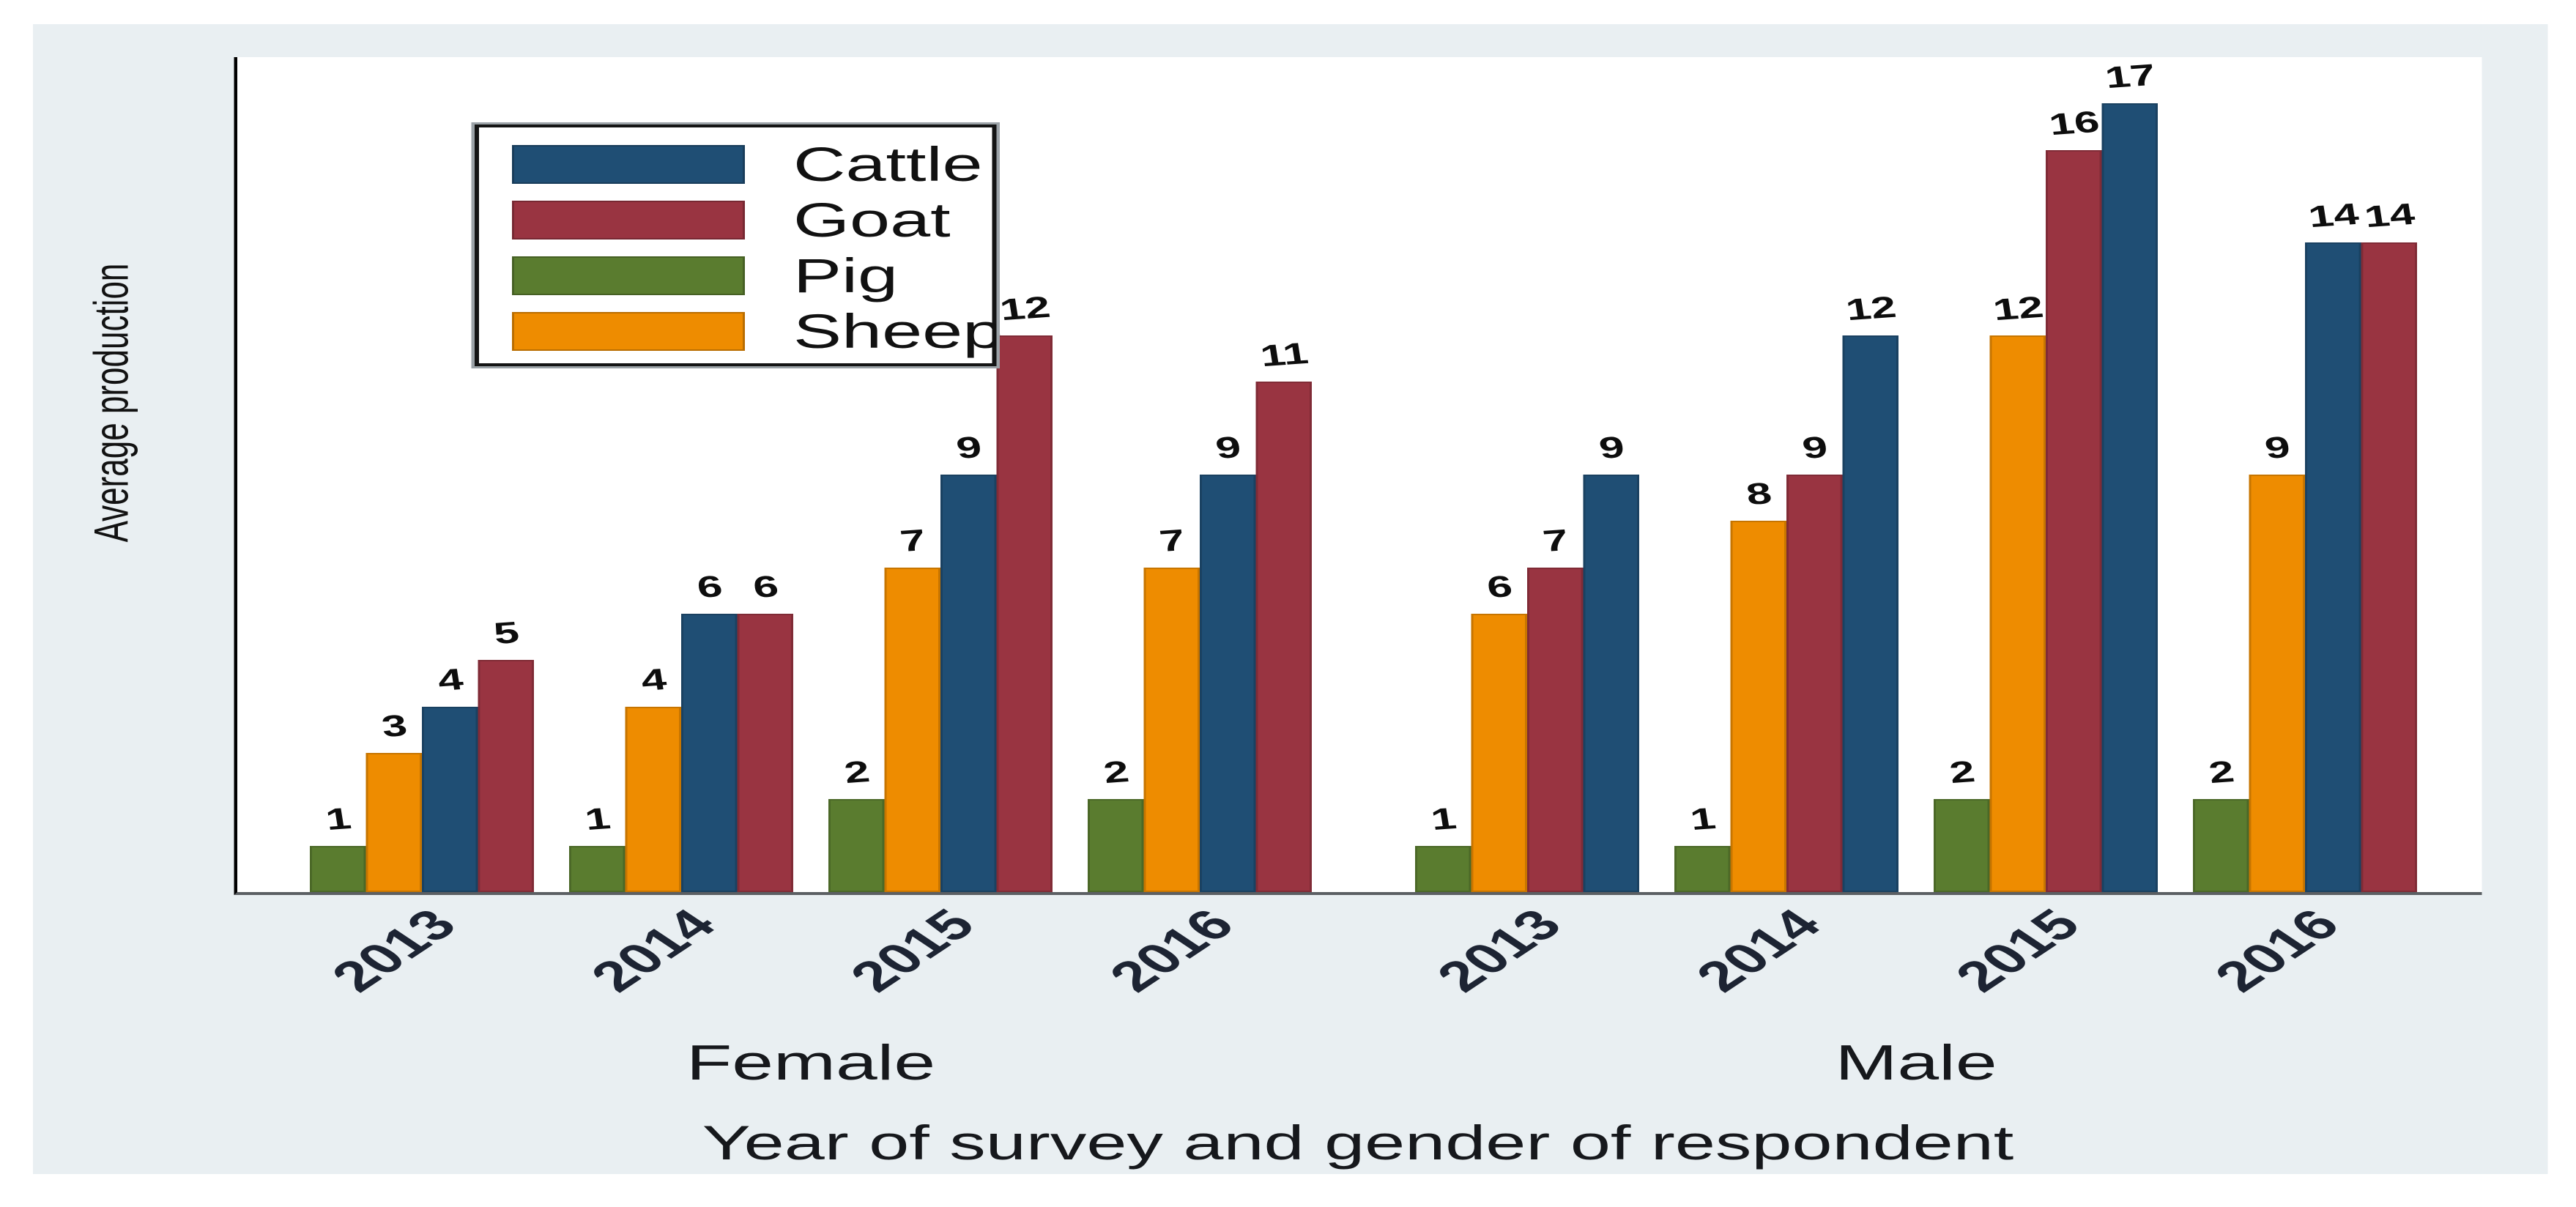 This screenshot has width=2576, height=1207. What do you see at coordinates (811, 1063) in the screenshot?
I see `panel-label-female: Female` at bounding box center [811, 1063].